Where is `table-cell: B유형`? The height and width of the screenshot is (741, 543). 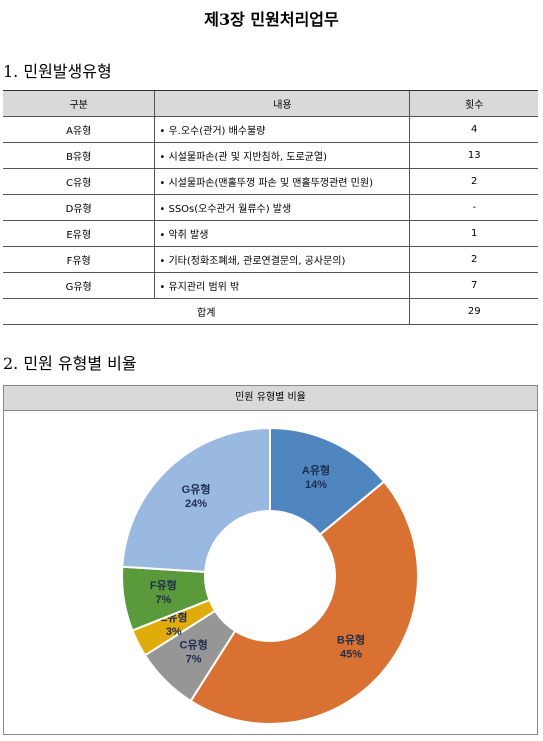 table-cell: B유형 is located at coordinates (79, 155).